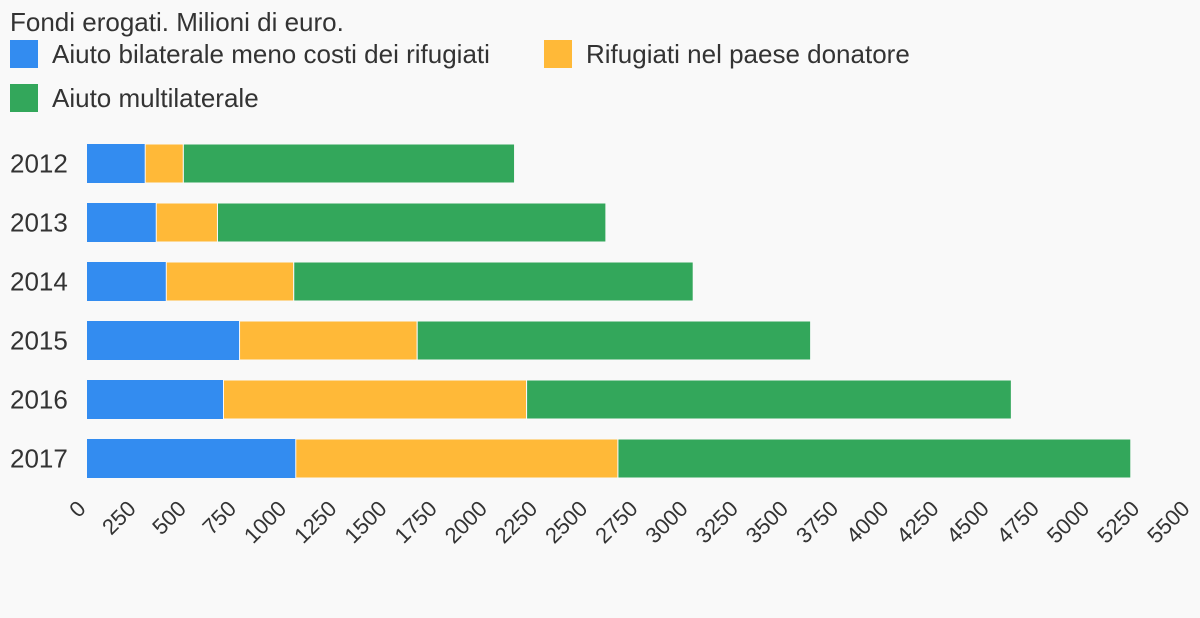  What do you see at coordinates (77, 509) in the screenshot?
I see `x-tick-label-0: 0` at bounding box center [77, 509].